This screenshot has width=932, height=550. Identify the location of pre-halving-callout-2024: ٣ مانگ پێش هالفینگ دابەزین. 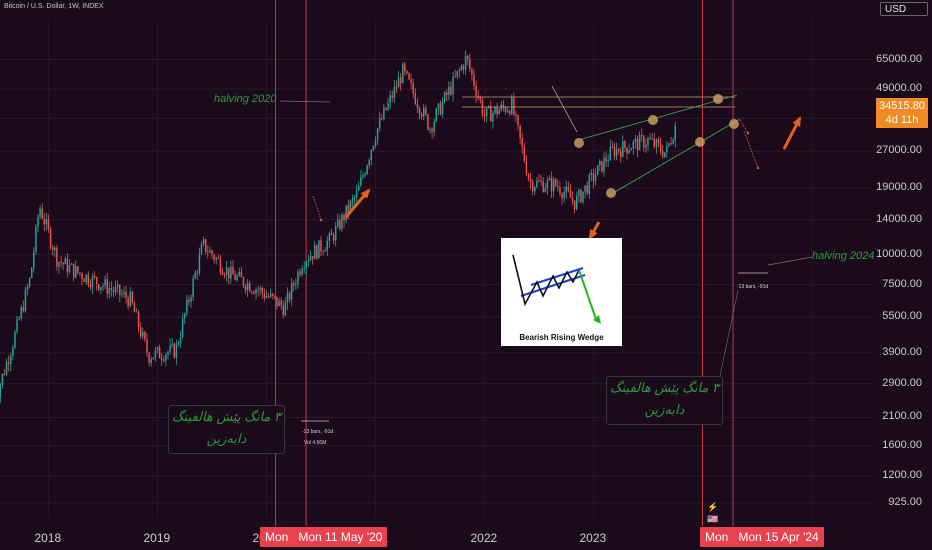
(664, 400).